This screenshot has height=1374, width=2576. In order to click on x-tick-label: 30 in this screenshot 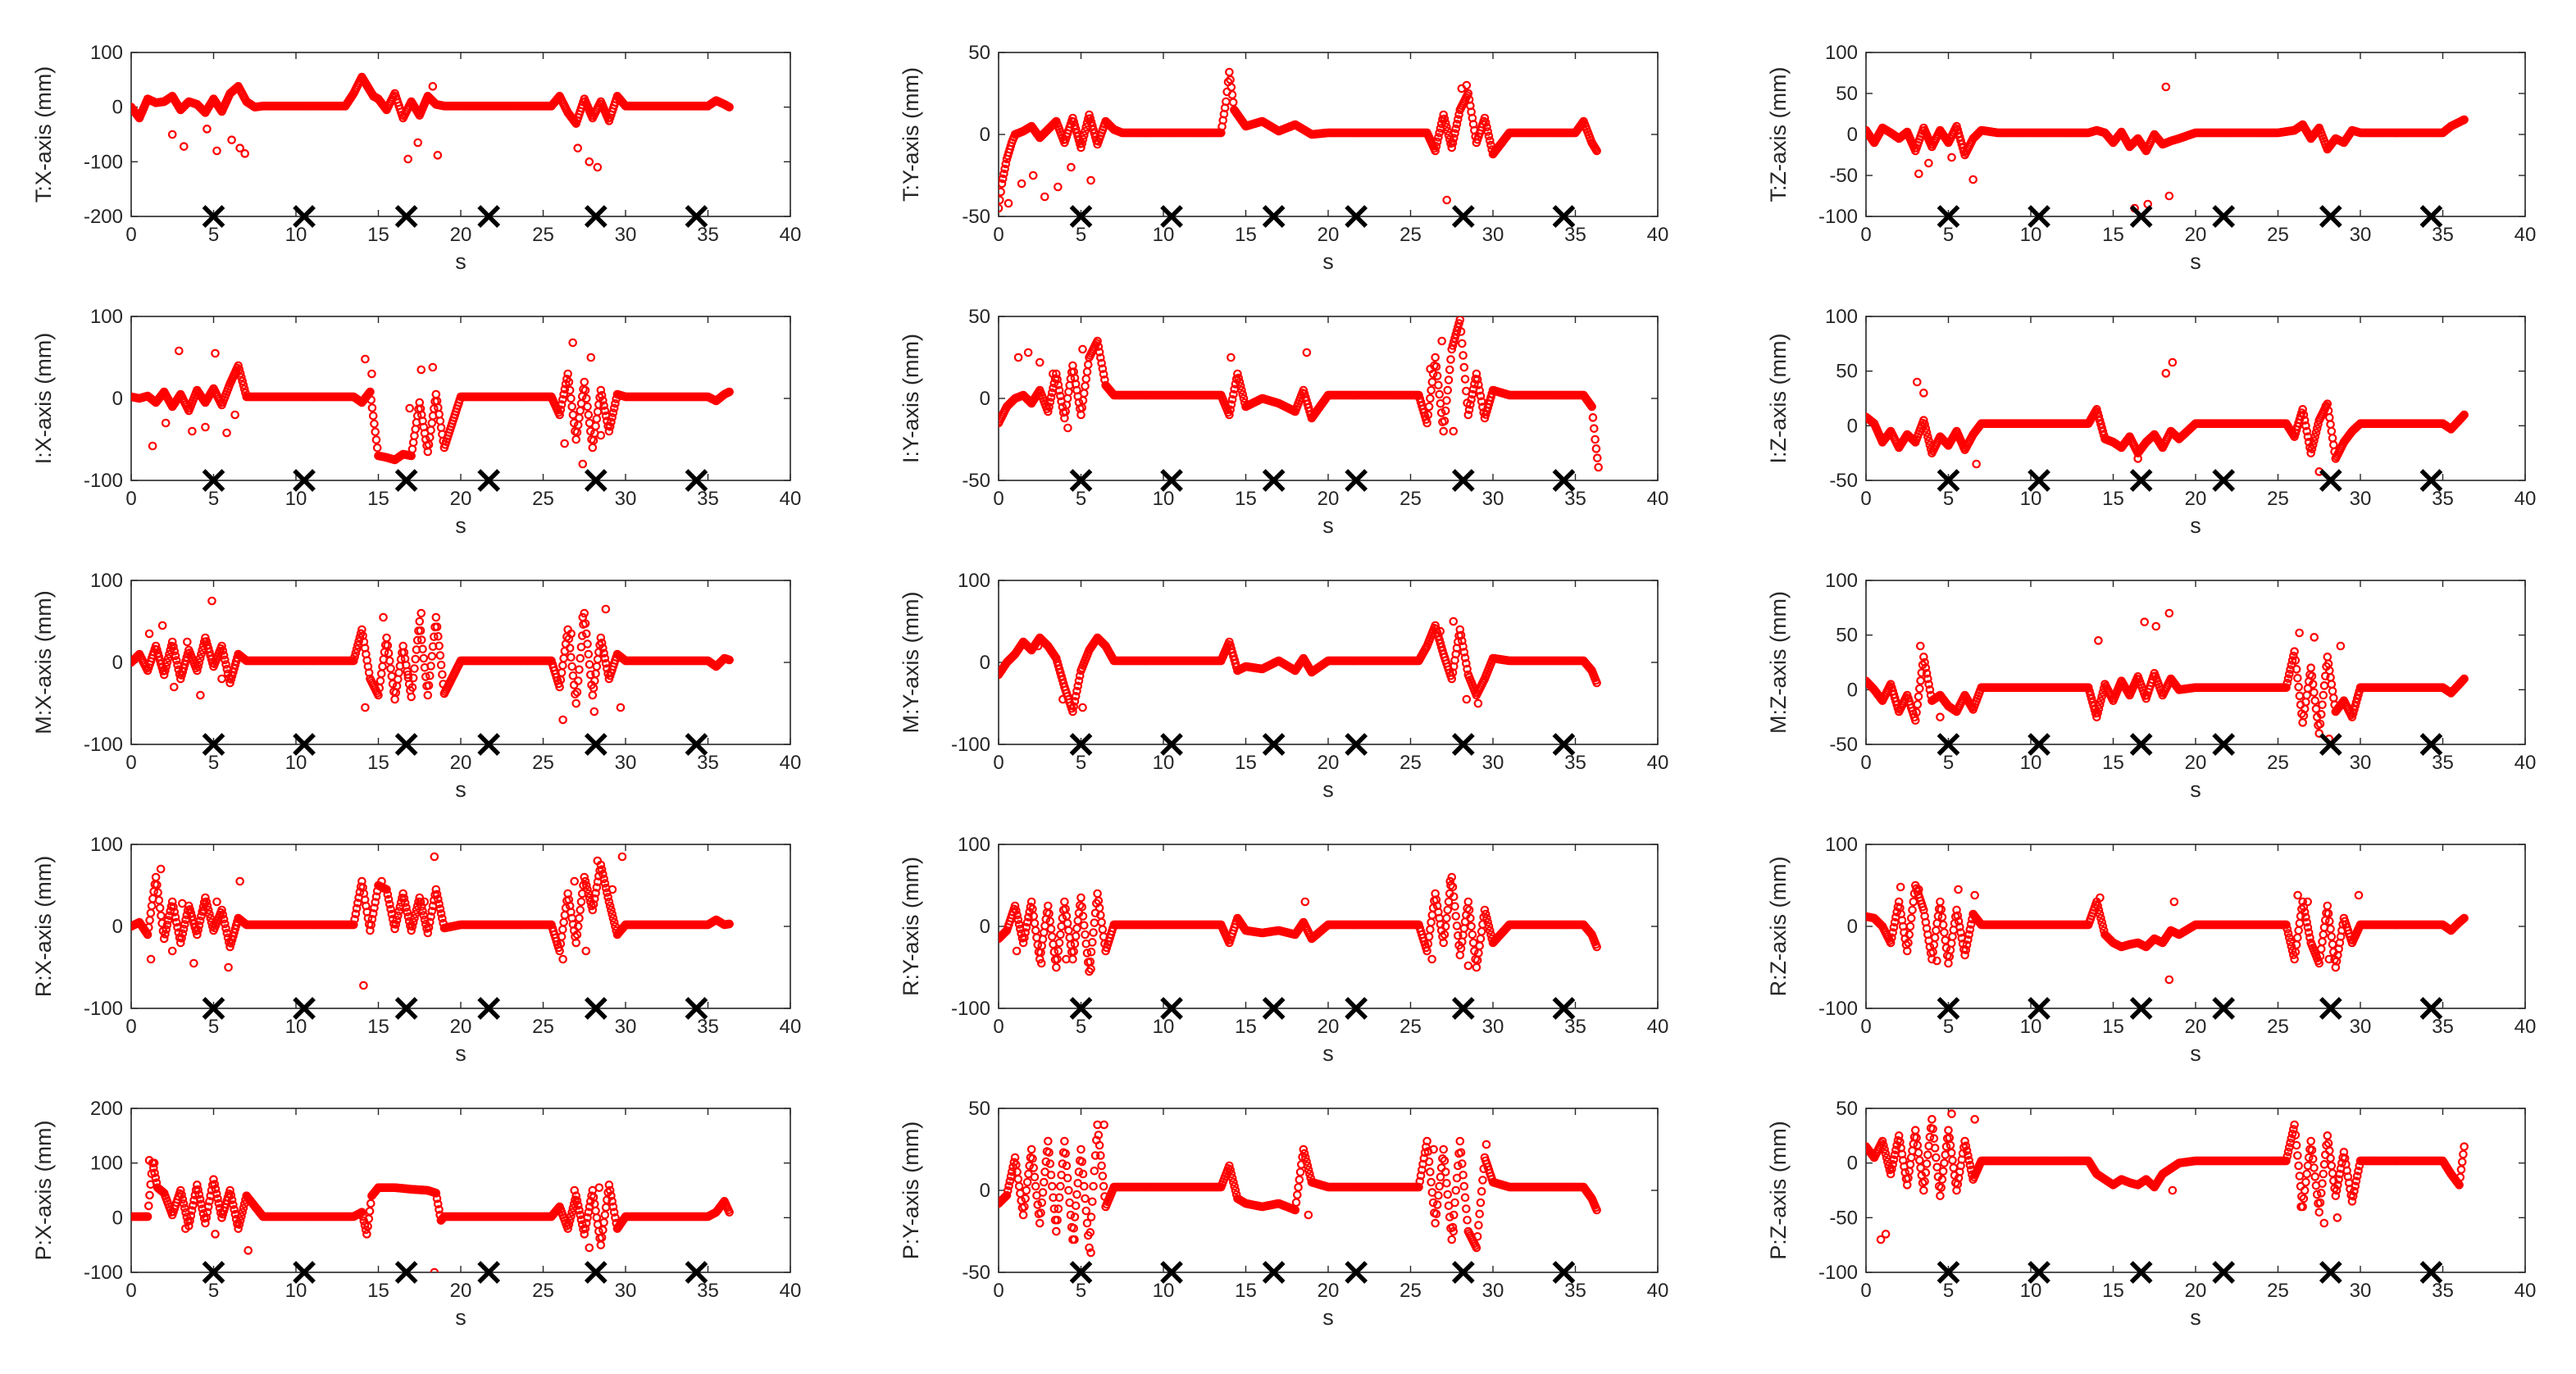, I will do `click(2361, 499)`.